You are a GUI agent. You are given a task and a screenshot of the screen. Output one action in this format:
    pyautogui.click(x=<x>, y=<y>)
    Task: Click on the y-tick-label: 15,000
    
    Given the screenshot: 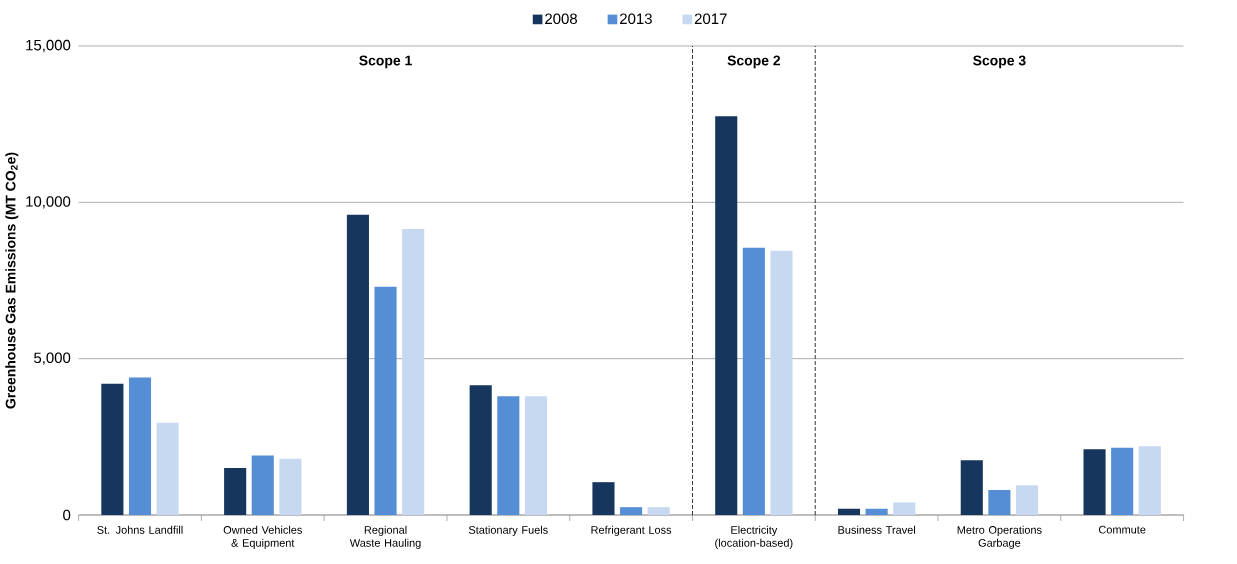 What is the action you would take?
    pyautogui.click(x=48, y=46)
    